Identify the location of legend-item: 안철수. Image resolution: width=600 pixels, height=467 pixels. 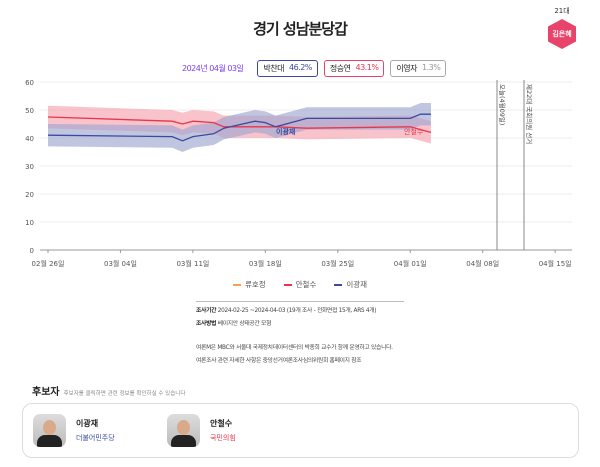
(300, 284).